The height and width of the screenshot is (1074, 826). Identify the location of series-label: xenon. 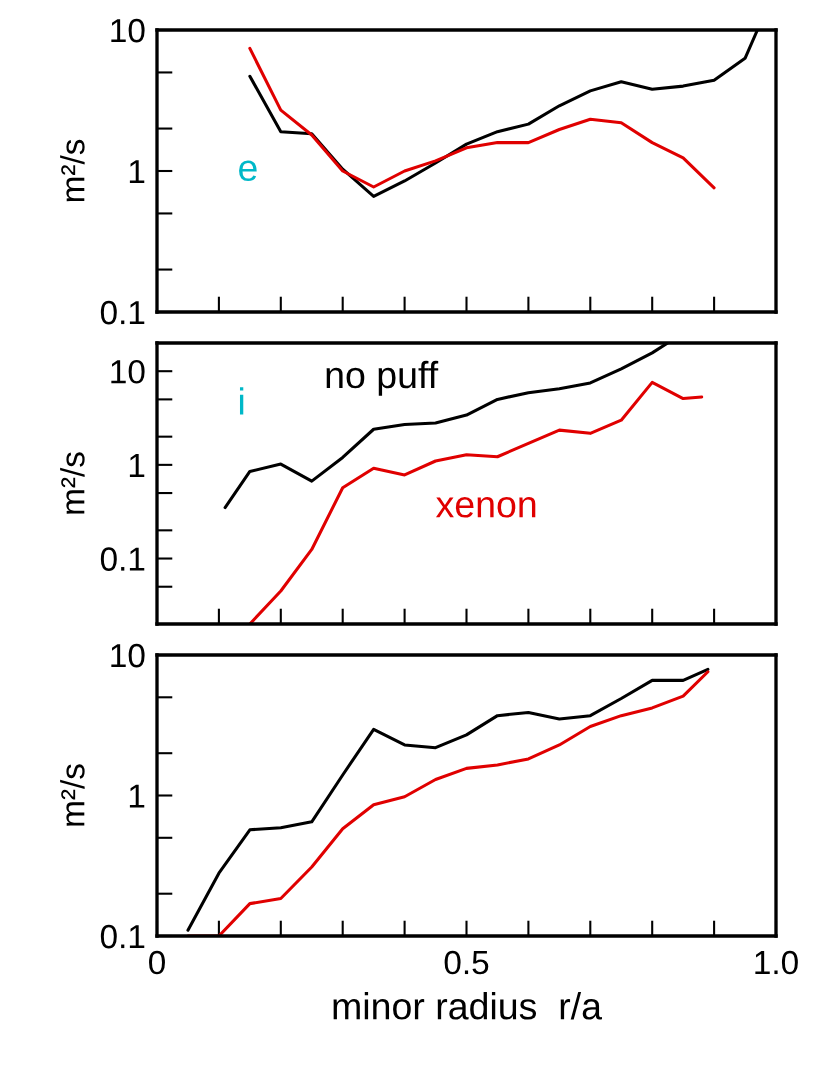
(485, 507).